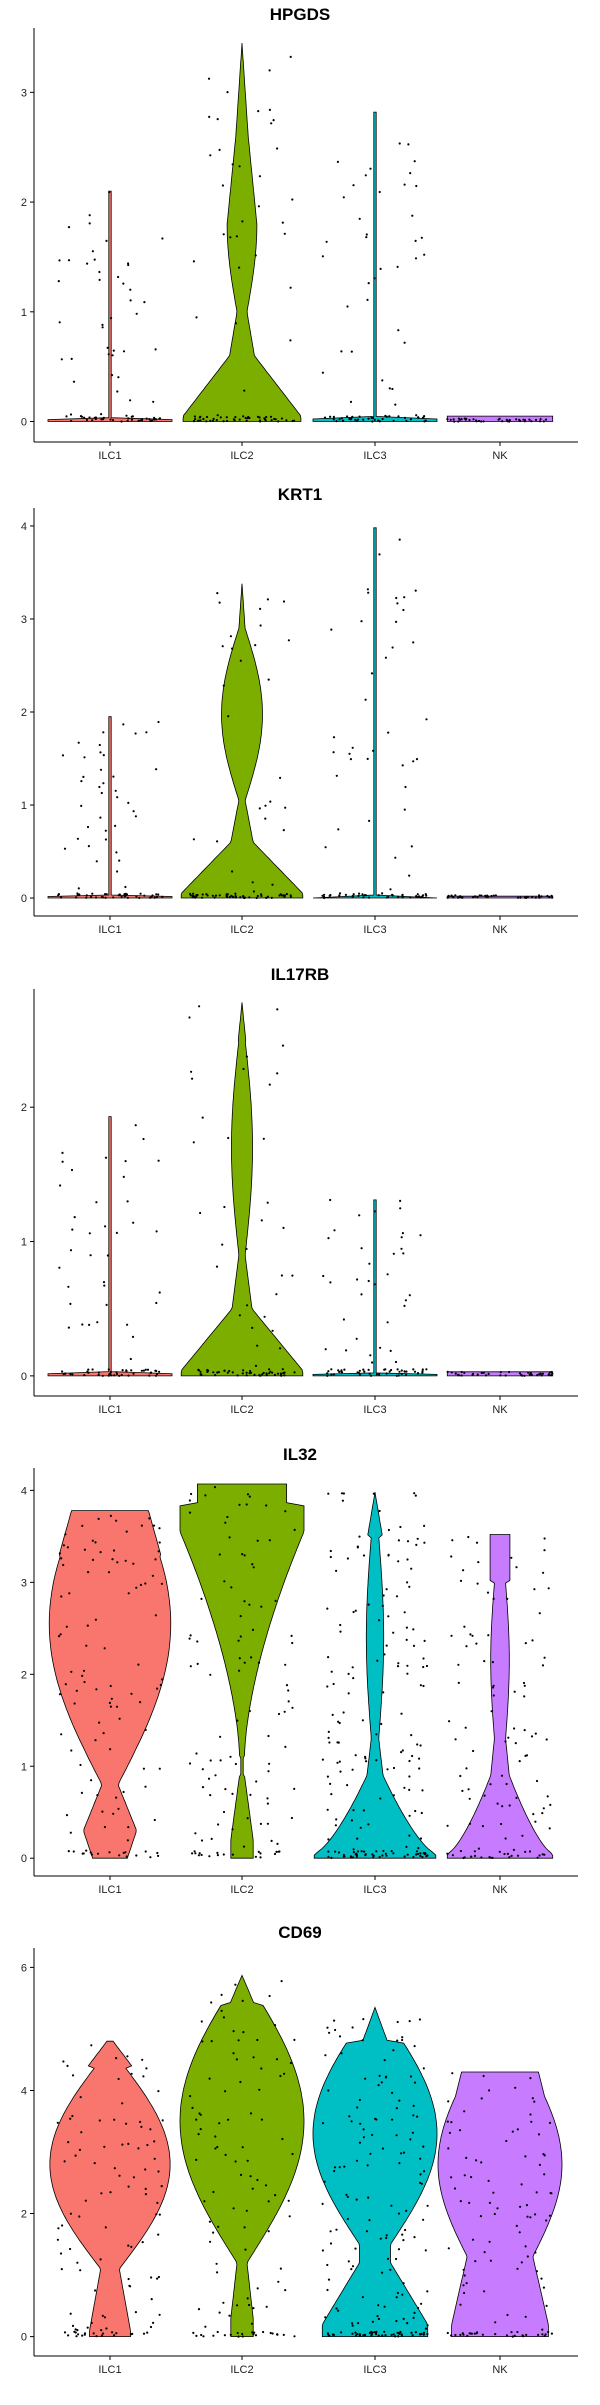 This screenshot has height=2405, width=600. Describe the element at coordinates (375, 1288) in the screenshot. I see `violin-ilc3` at that location.